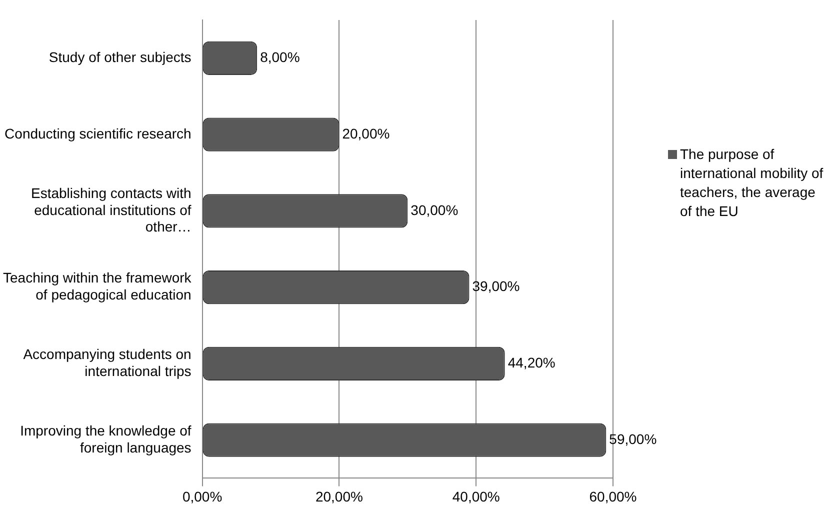 The height and width of the screenshot is (514, 828). I want to click on y-tick-label: Improving the knowledge of foreign languages, so click(106, 439).